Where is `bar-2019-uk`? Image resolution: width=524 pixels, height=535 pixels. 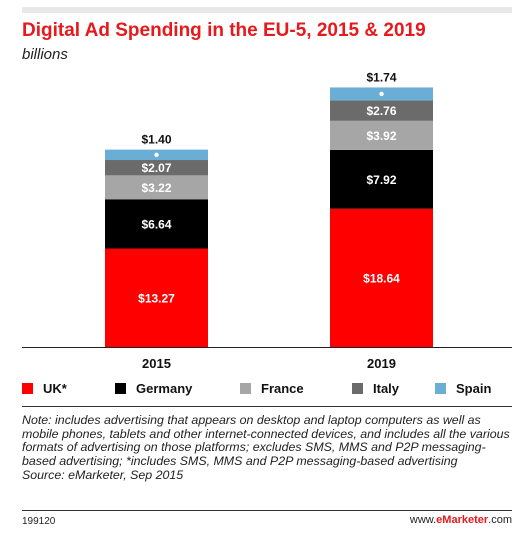
bar-2019-uk is located at coordinates (381, 277).